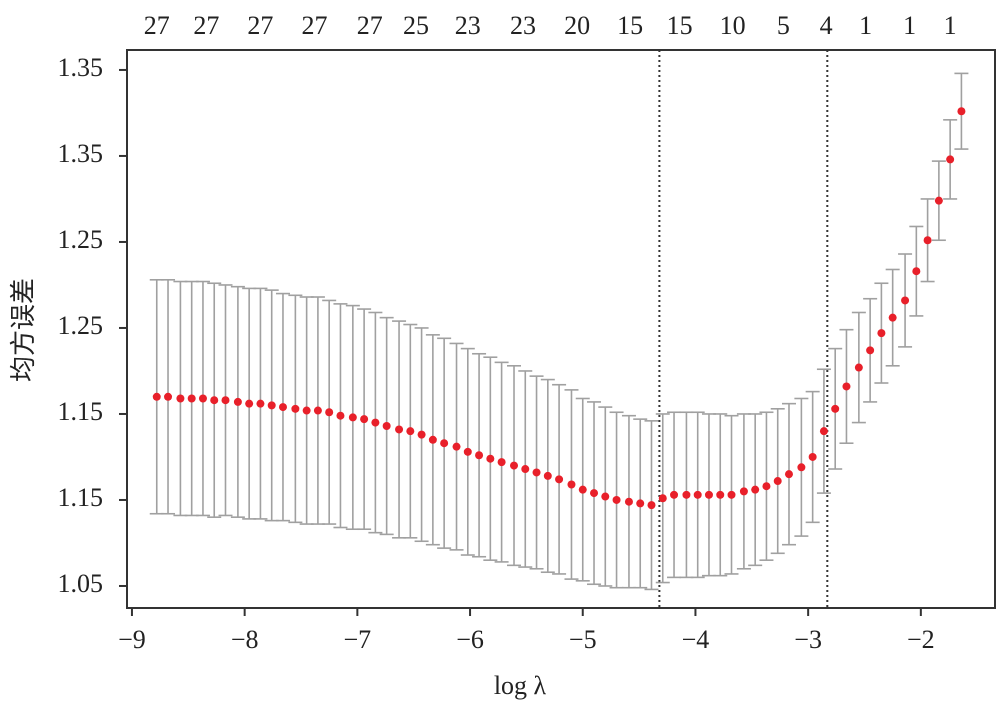 This screenshot has width=1007, height=708. I want to click on x-tick-label: −9, so click(132, 639).